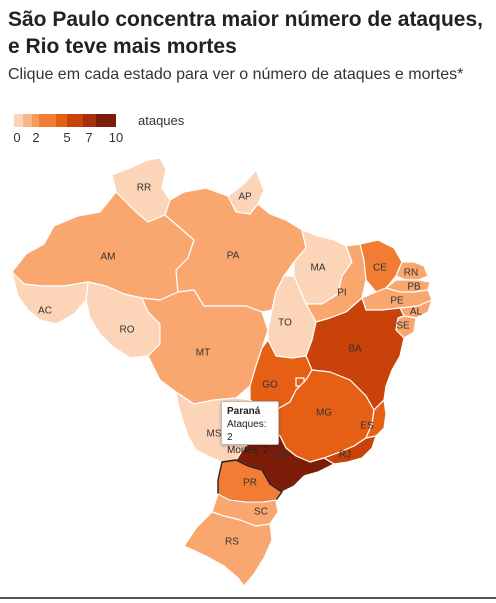  I want to click on state-label-PI: PI, so click(341, 293).